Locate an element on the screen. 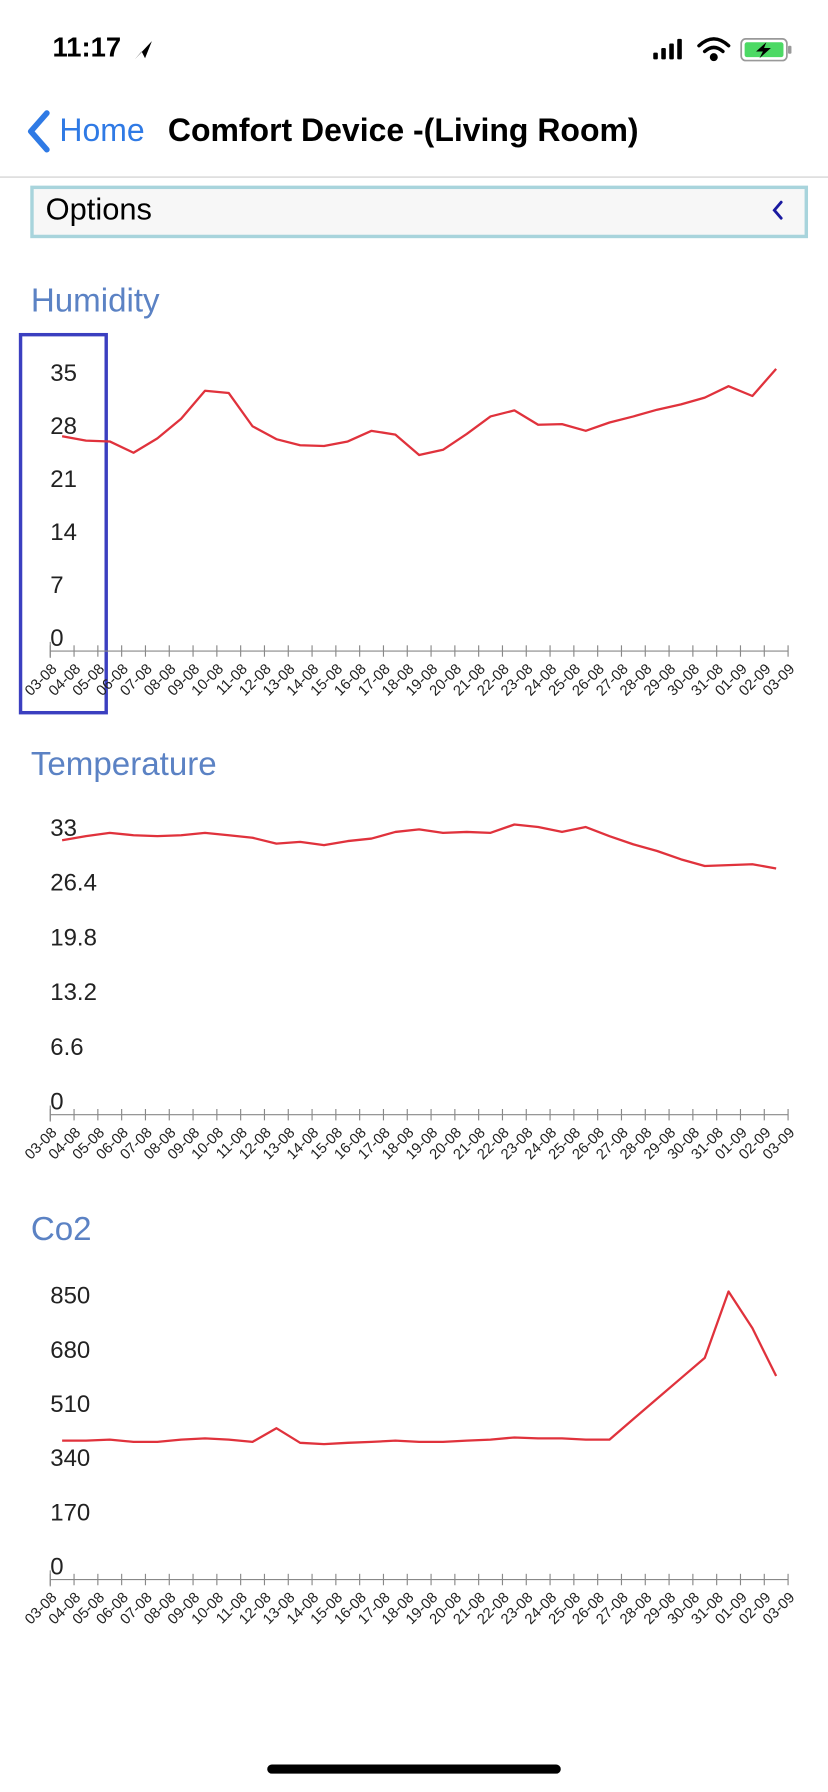 This screenshot has height=1792, width=828. y-tick-label: 7 is located at coordinates (56, 585).